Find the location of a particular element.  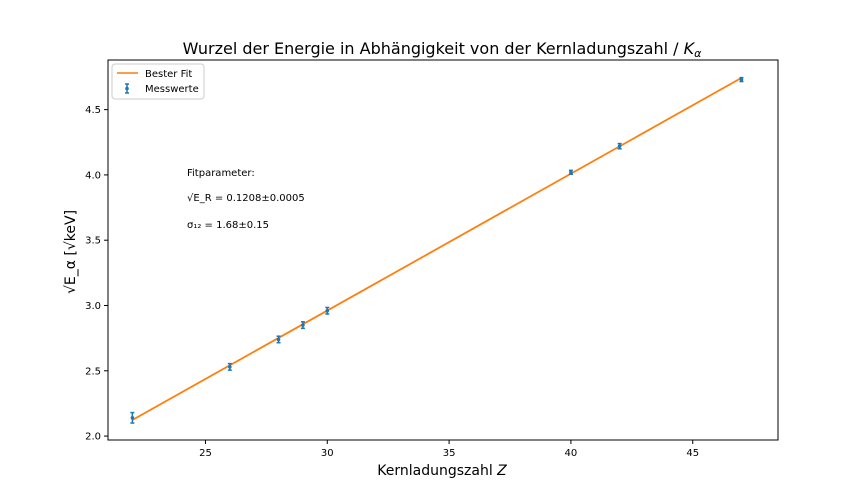

x-tick-label: 40 is located at coordinates (571, 453).